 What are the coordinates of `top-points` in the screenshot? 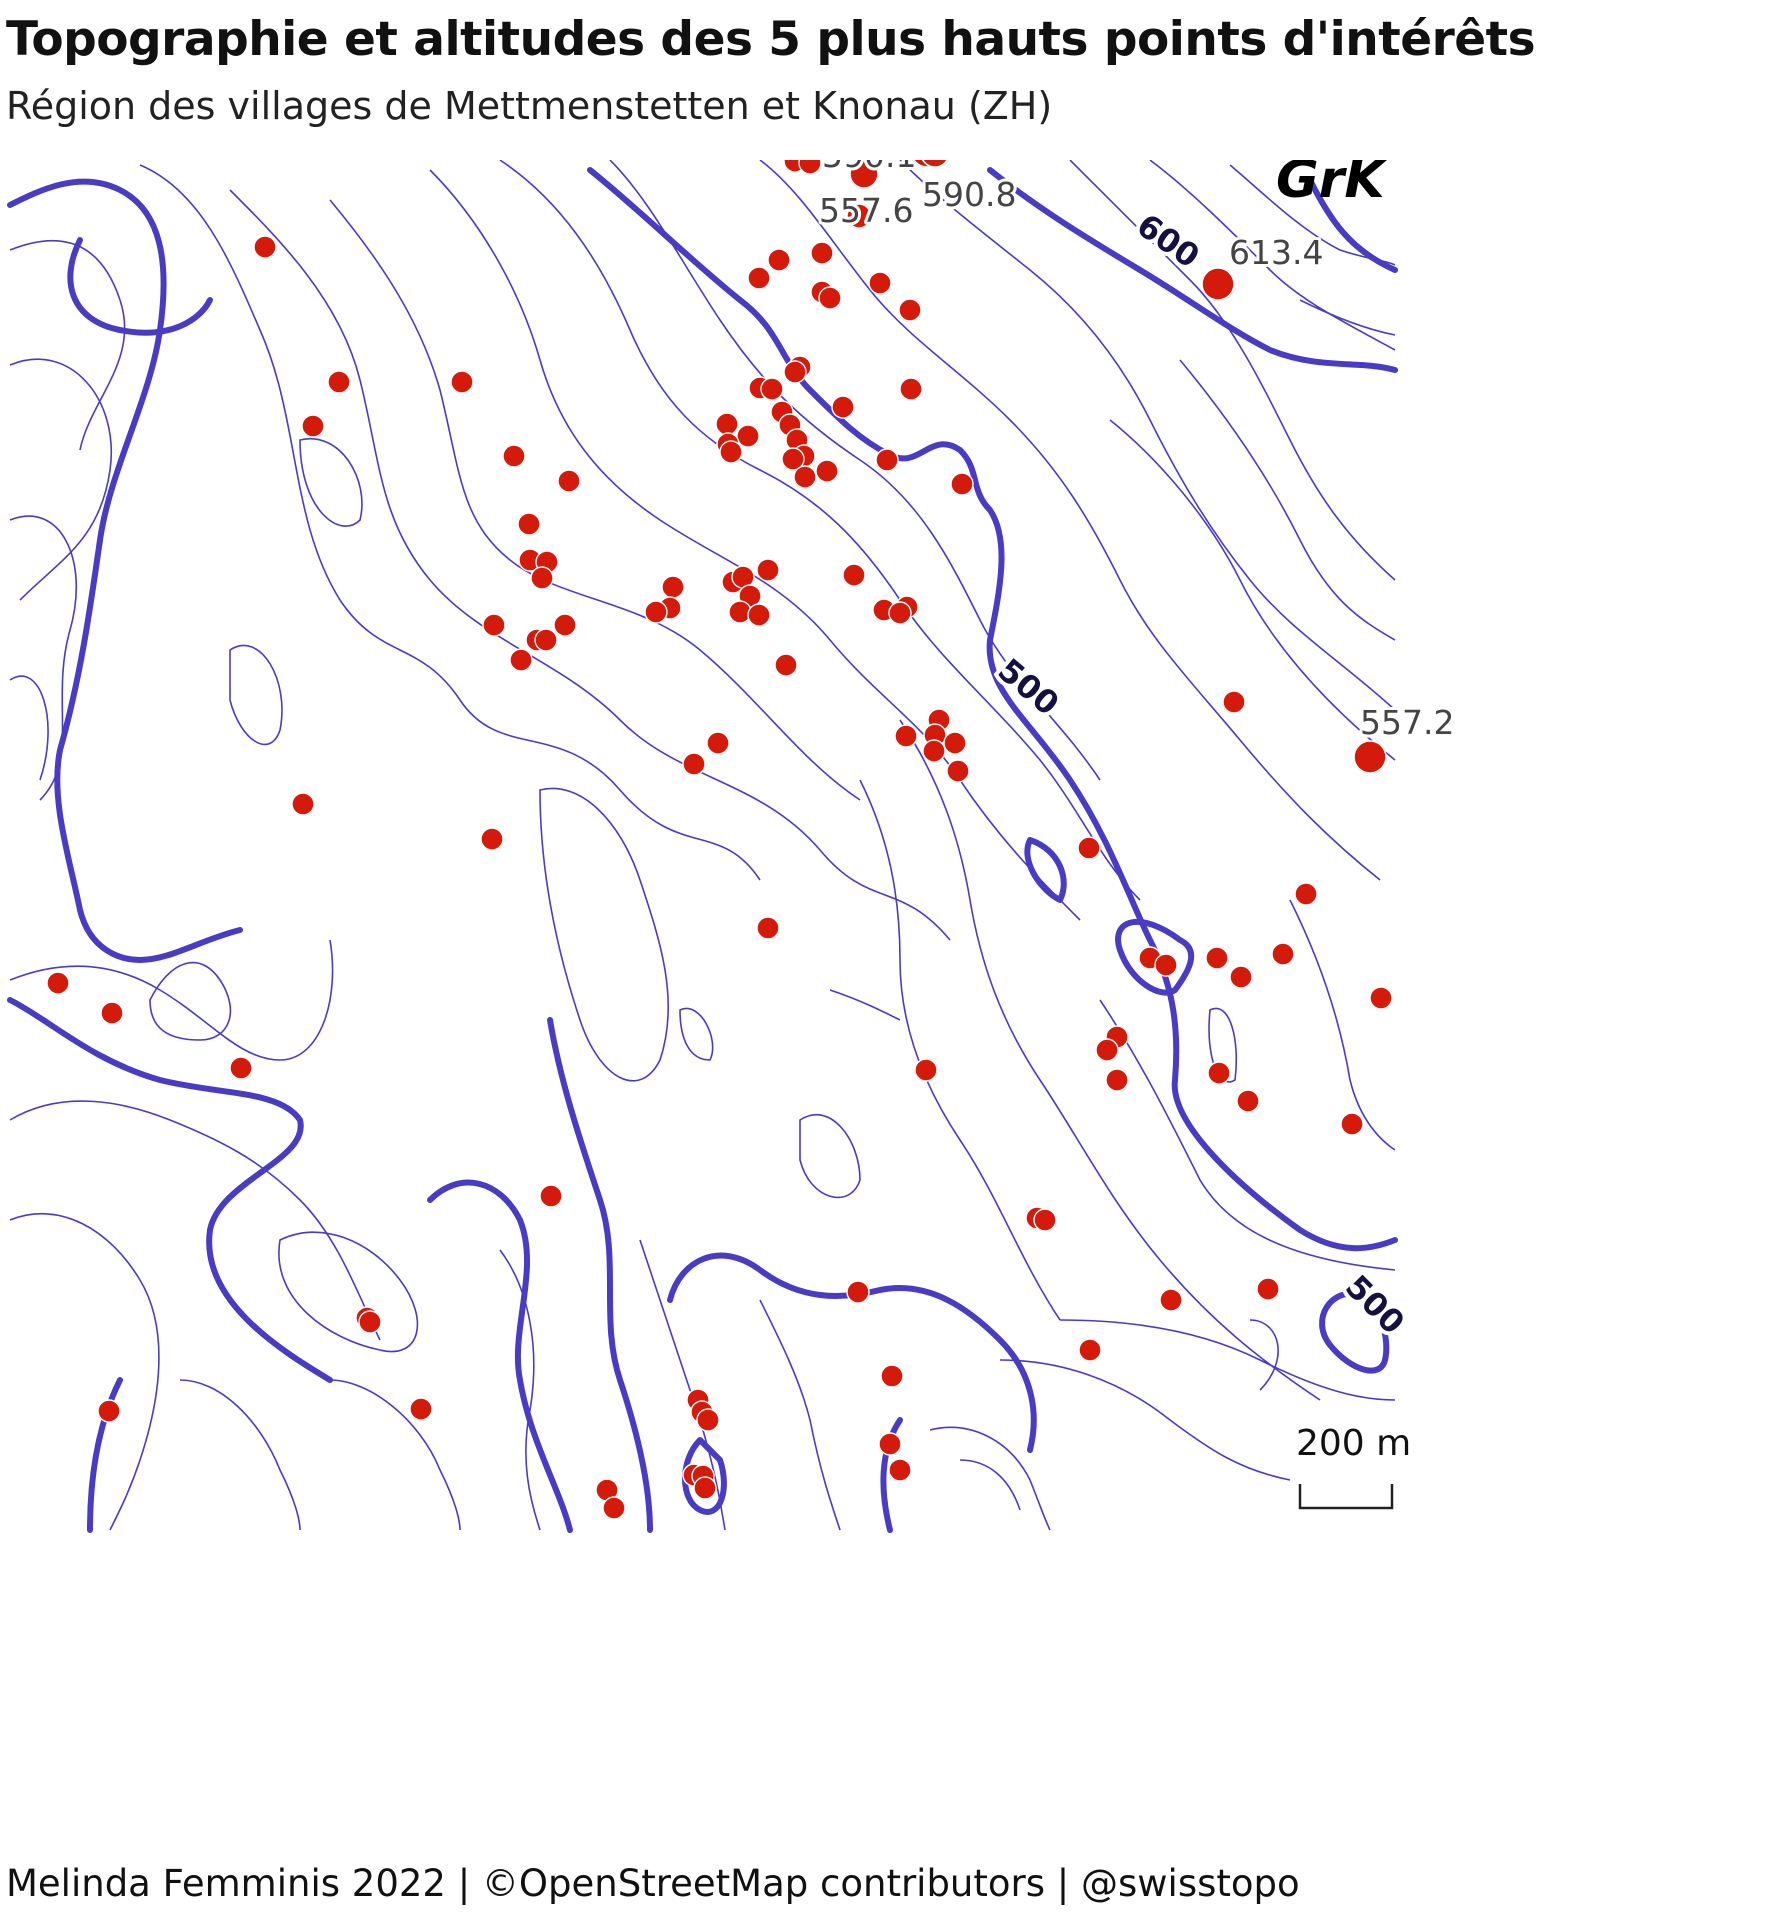 It's located at (1116, 467).